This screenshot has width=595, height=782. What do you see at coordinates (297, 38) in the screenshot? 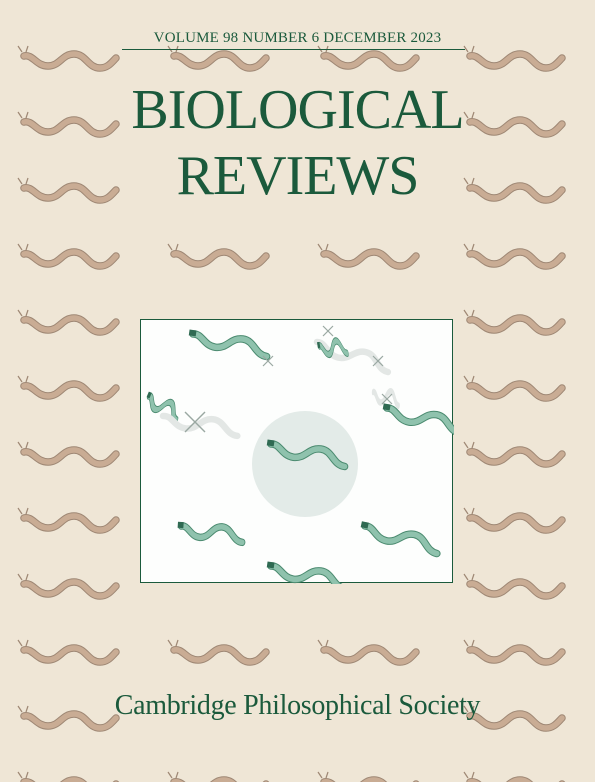
I see `issue-line: VOLUME 98 NUMBER 6 DECEMBER 2023` at bounding box center [297, 38].